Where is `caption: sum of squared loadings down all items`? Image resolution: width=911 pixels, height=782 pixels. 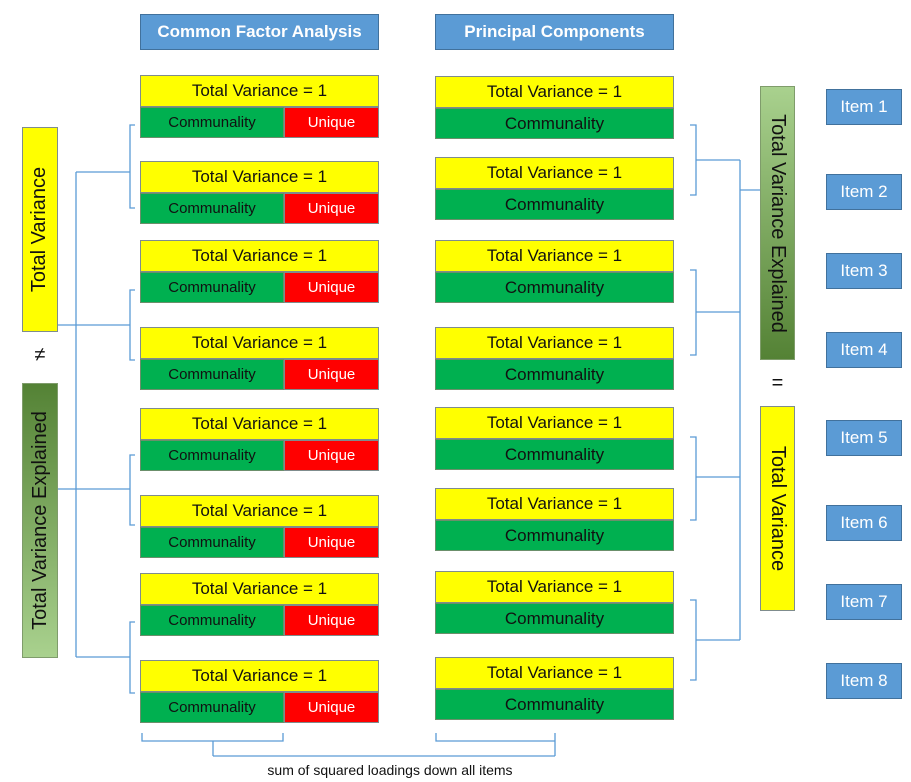
caption: sum of squared loadings down all items is located at coordinates (390, 770).